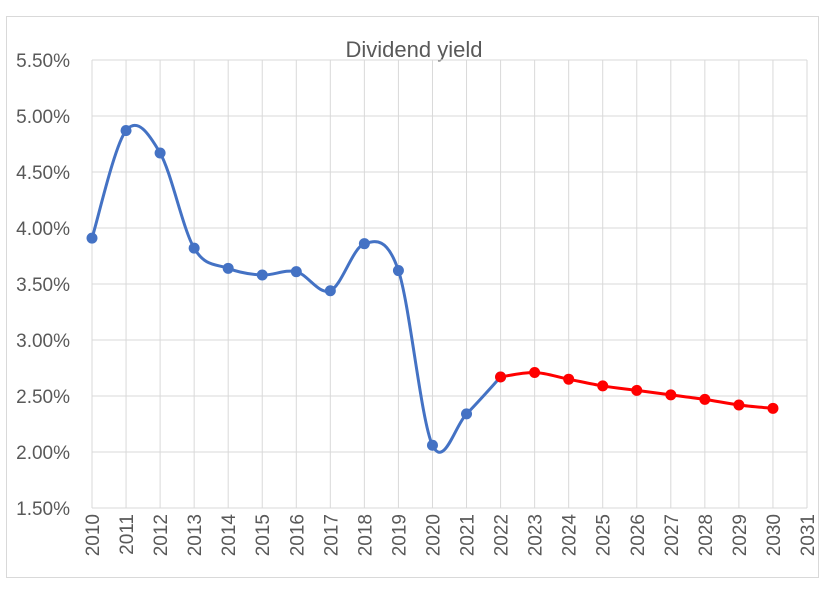 The height and width of the screenshot is (594, 831). Describe the element at coordinates (672, 535) in the screenshot. I see `x-tick-label: 2027` at that location.